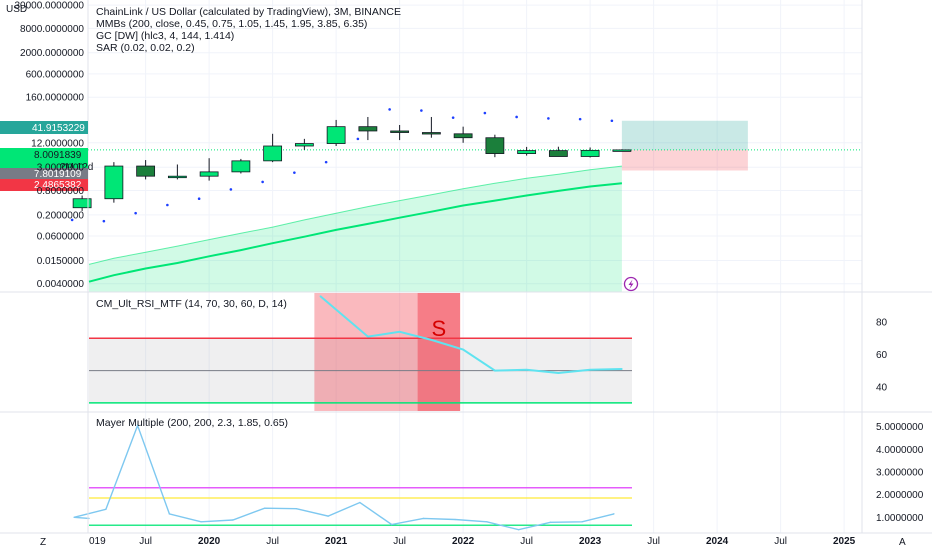  I want to click on mmb-center-line, so click(355, 232).